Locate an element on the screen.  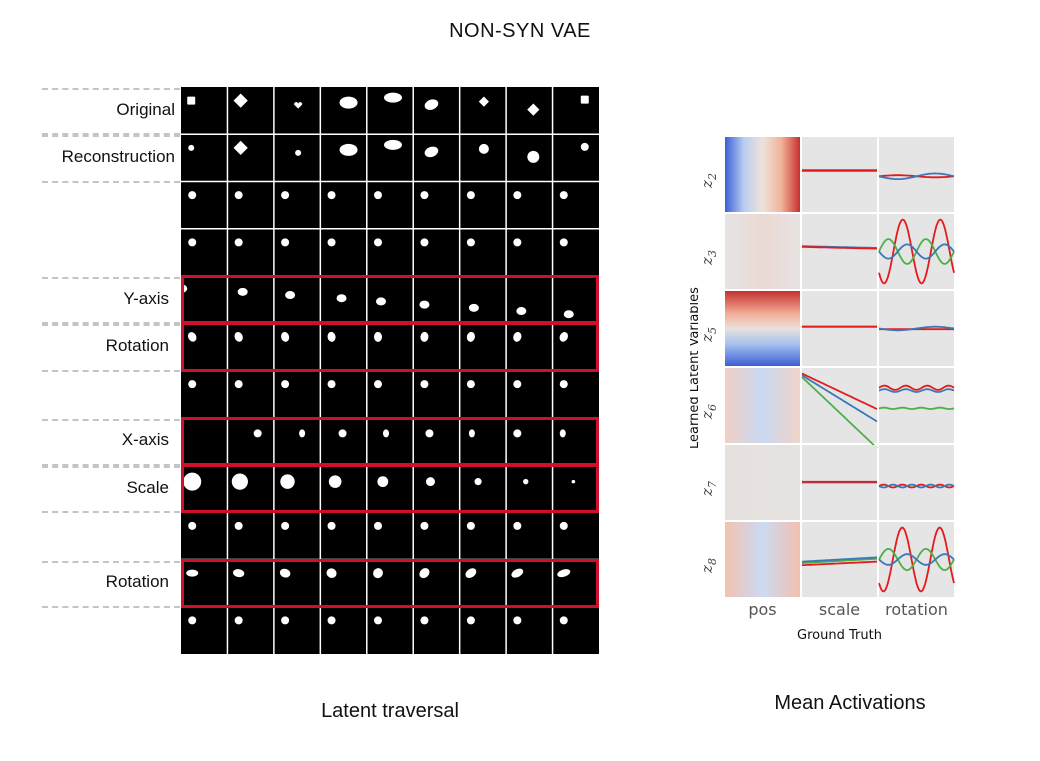
column-tick-label: scale is located at coordinates (839, 609).